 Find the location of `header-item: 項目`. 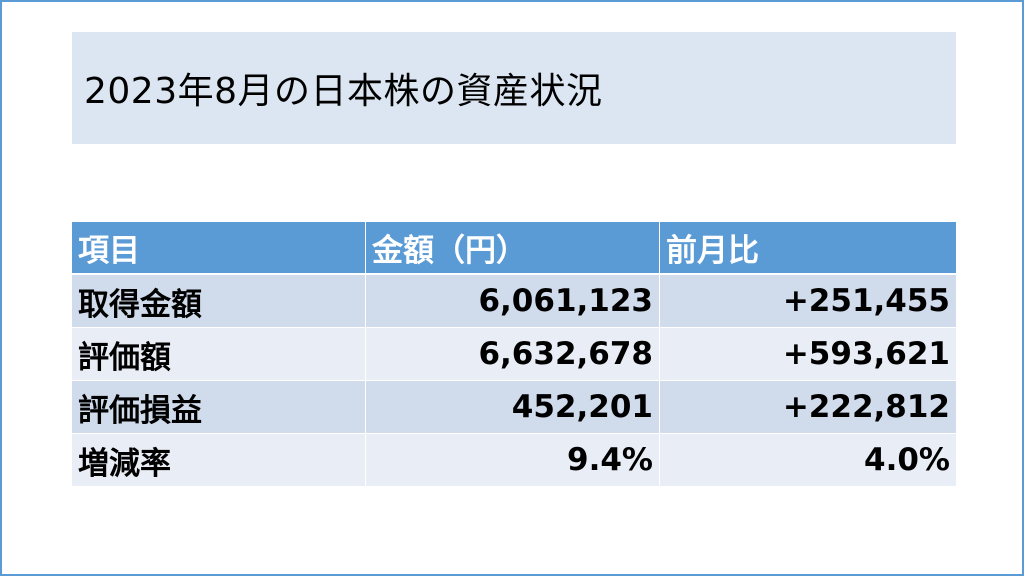

header-item: 項目 is located at coordinates (219, 248).